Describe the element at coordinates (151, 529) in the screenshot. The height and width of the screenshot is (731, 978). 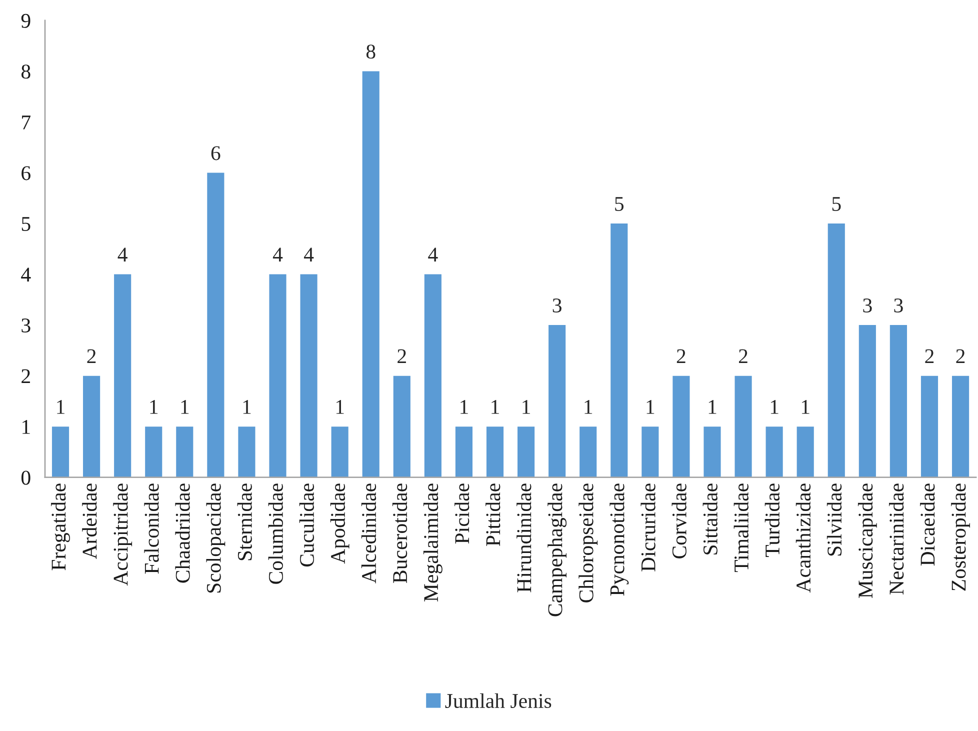
I see `x-tick-label: Falconidae` at that location.